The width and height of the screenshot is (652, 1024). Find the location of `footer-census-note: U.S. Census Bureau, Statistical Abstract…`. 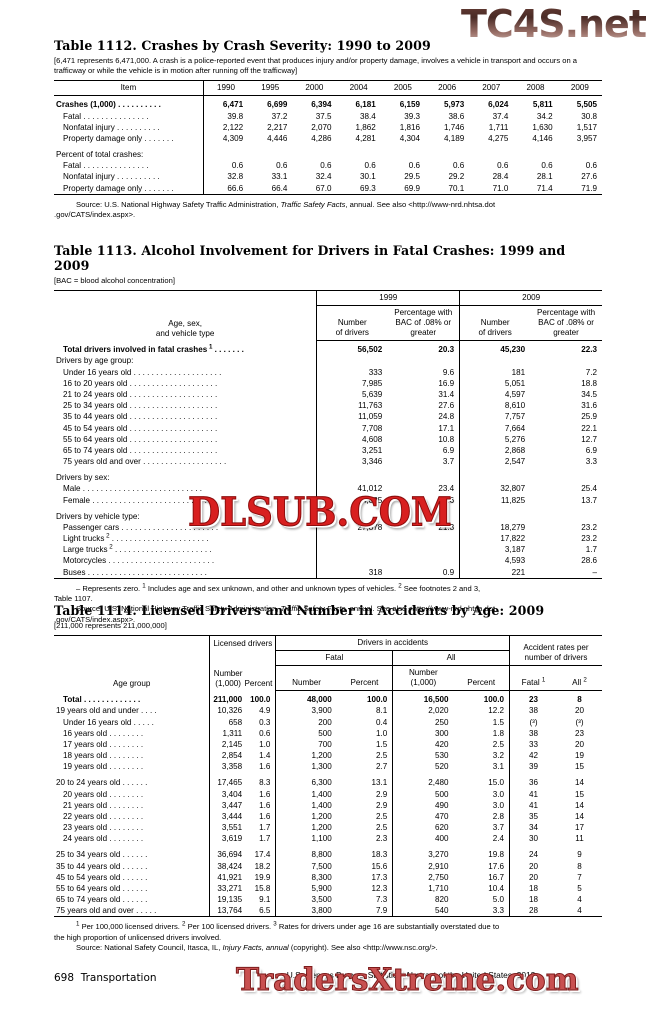

footer-census-note: U.S. Census Bureau, Statistical Abstract… is located at coordinates (411, 975).